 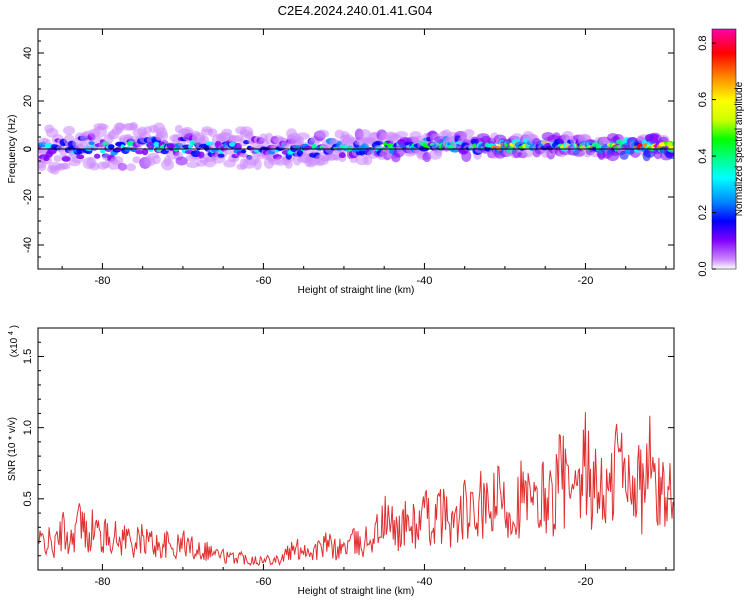 What do you see at coordinates (424, 582) in the screenshot?
I see `snr-xtick-label: -40` at bounding box center [424, 582].